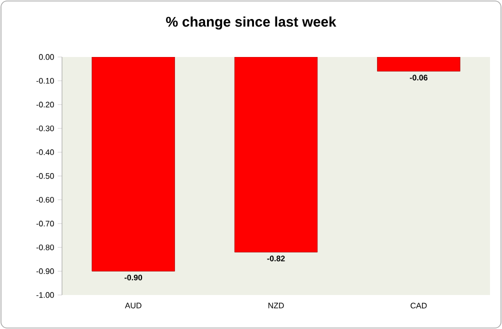 Image resolution: width=502 pixels, height=329 pixels. Describe the element at coordinates (251, 23) in the screenshot. I see `chart-title: % change since last week` at that location.